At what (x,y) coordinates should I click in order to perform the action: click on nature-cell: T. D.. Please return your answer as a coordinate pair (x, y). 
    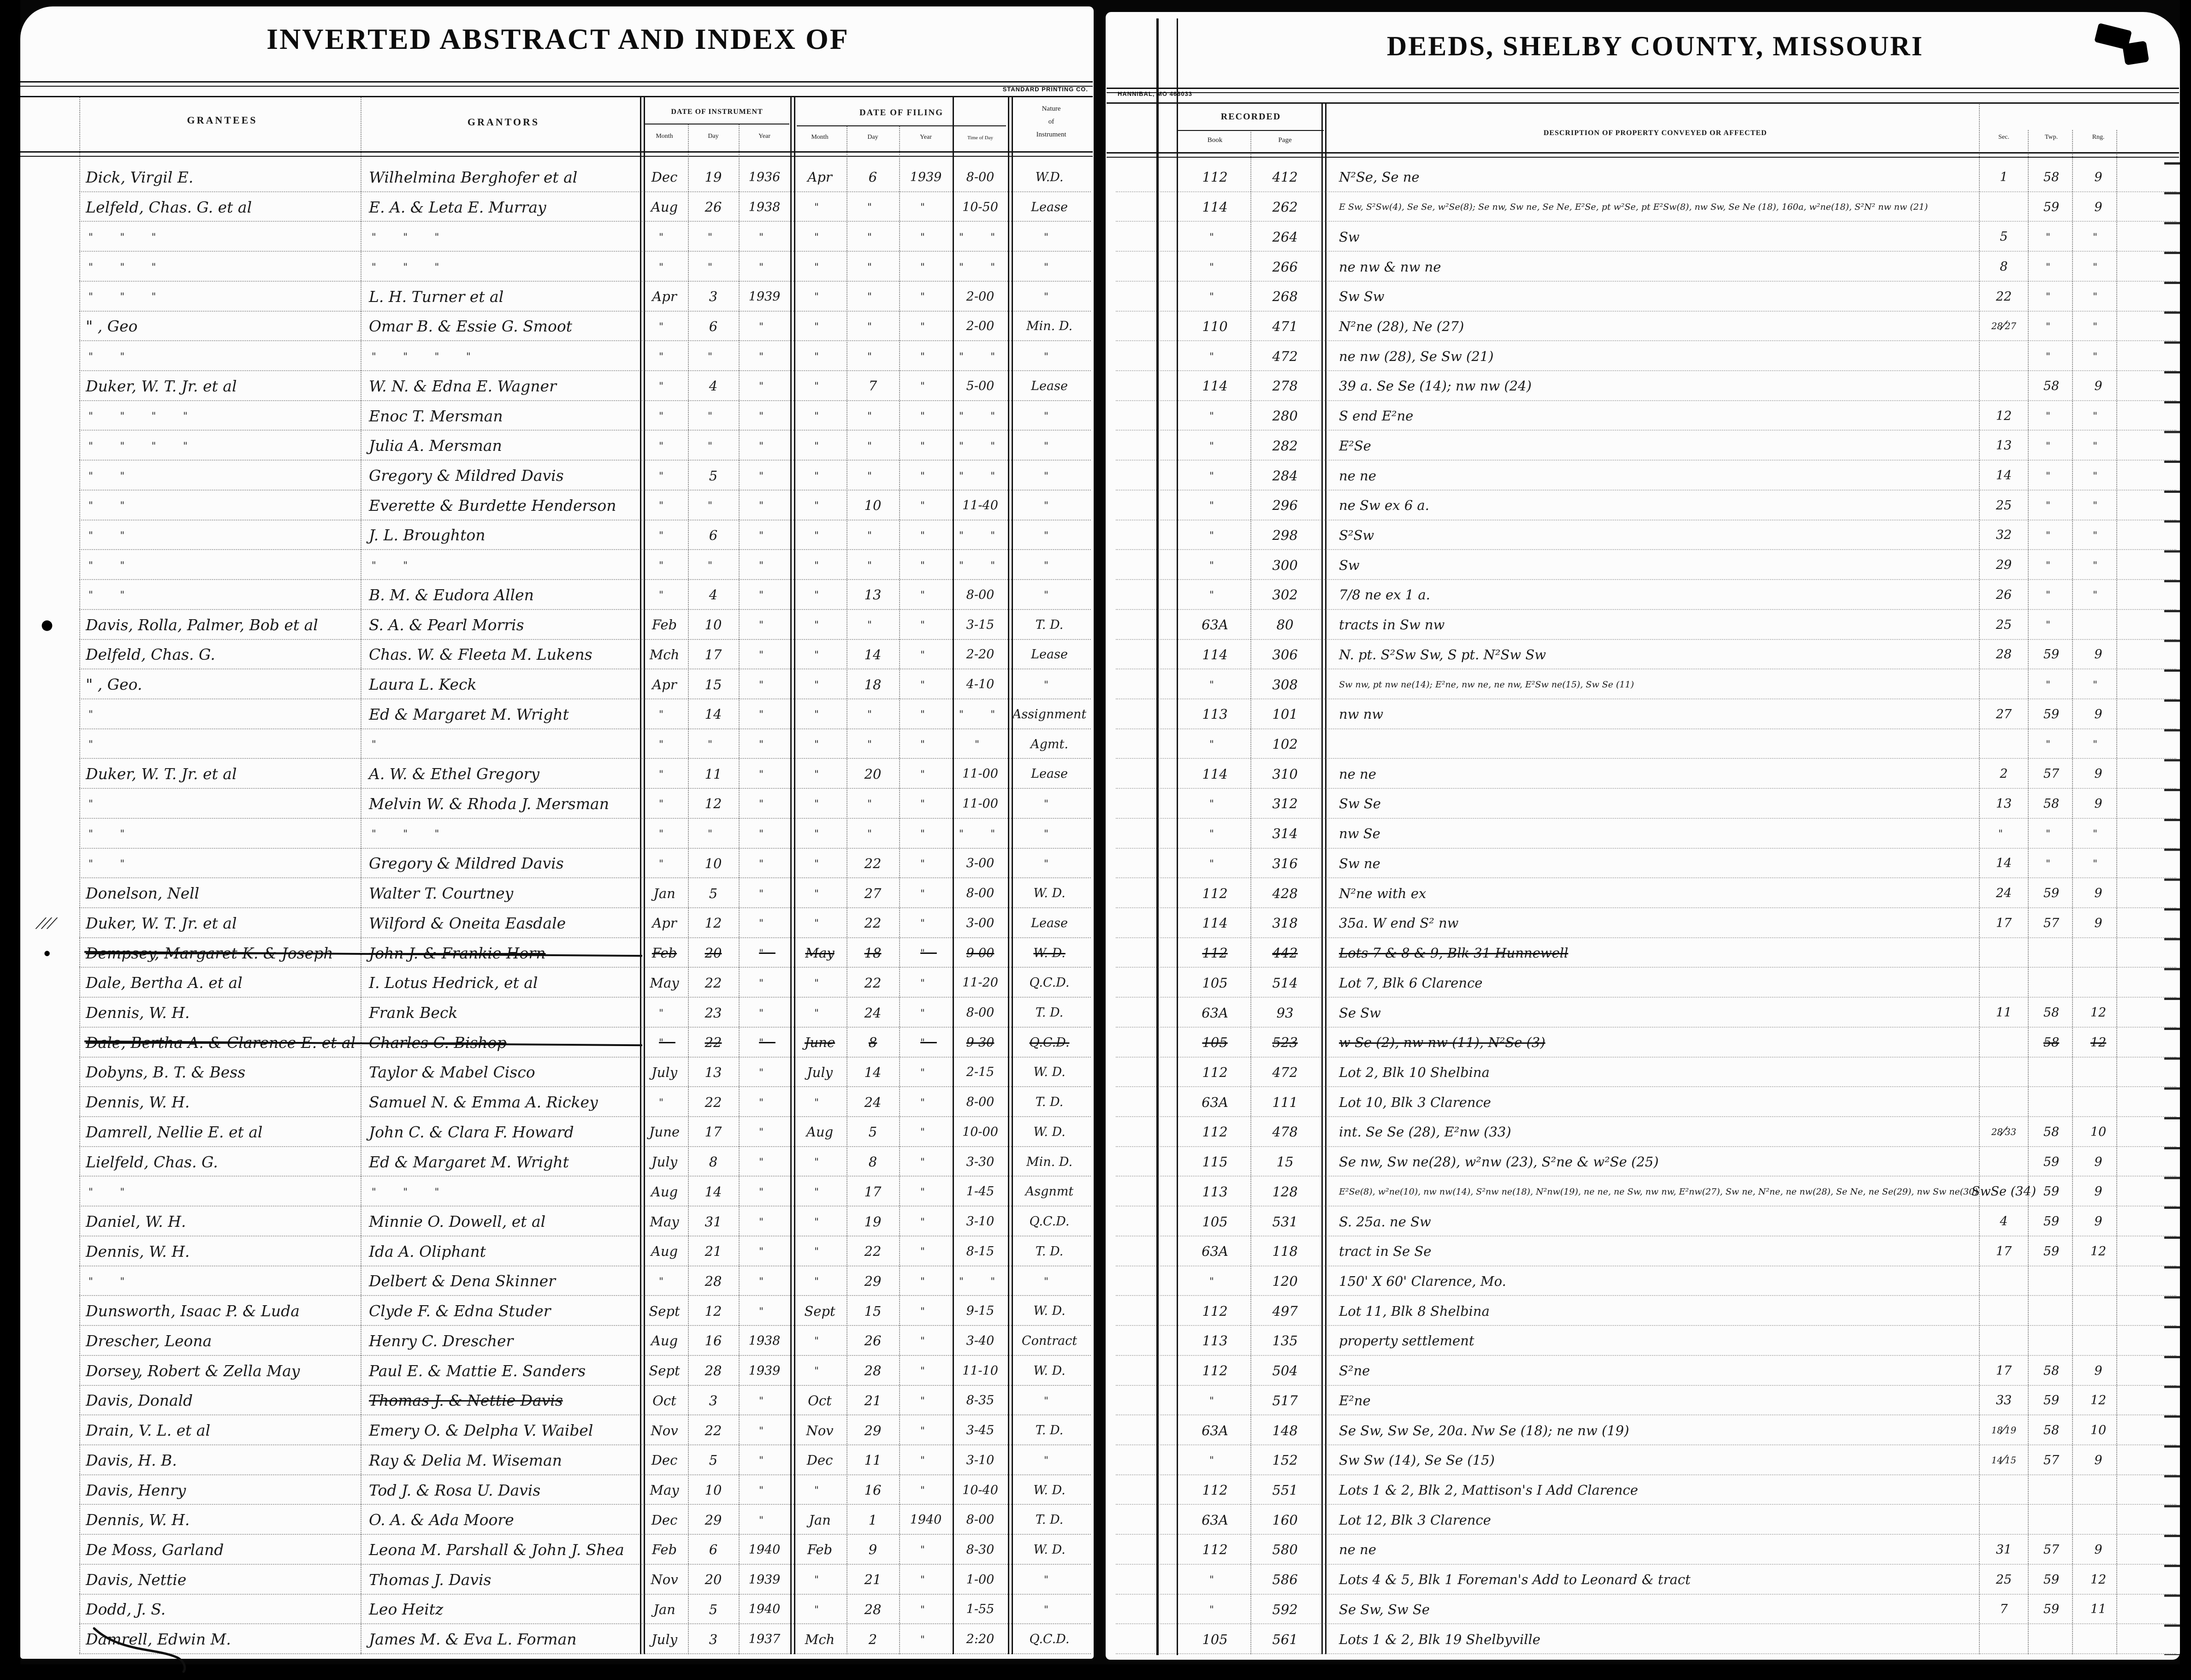
    Looking at the image, I should click on (1049, 1430).